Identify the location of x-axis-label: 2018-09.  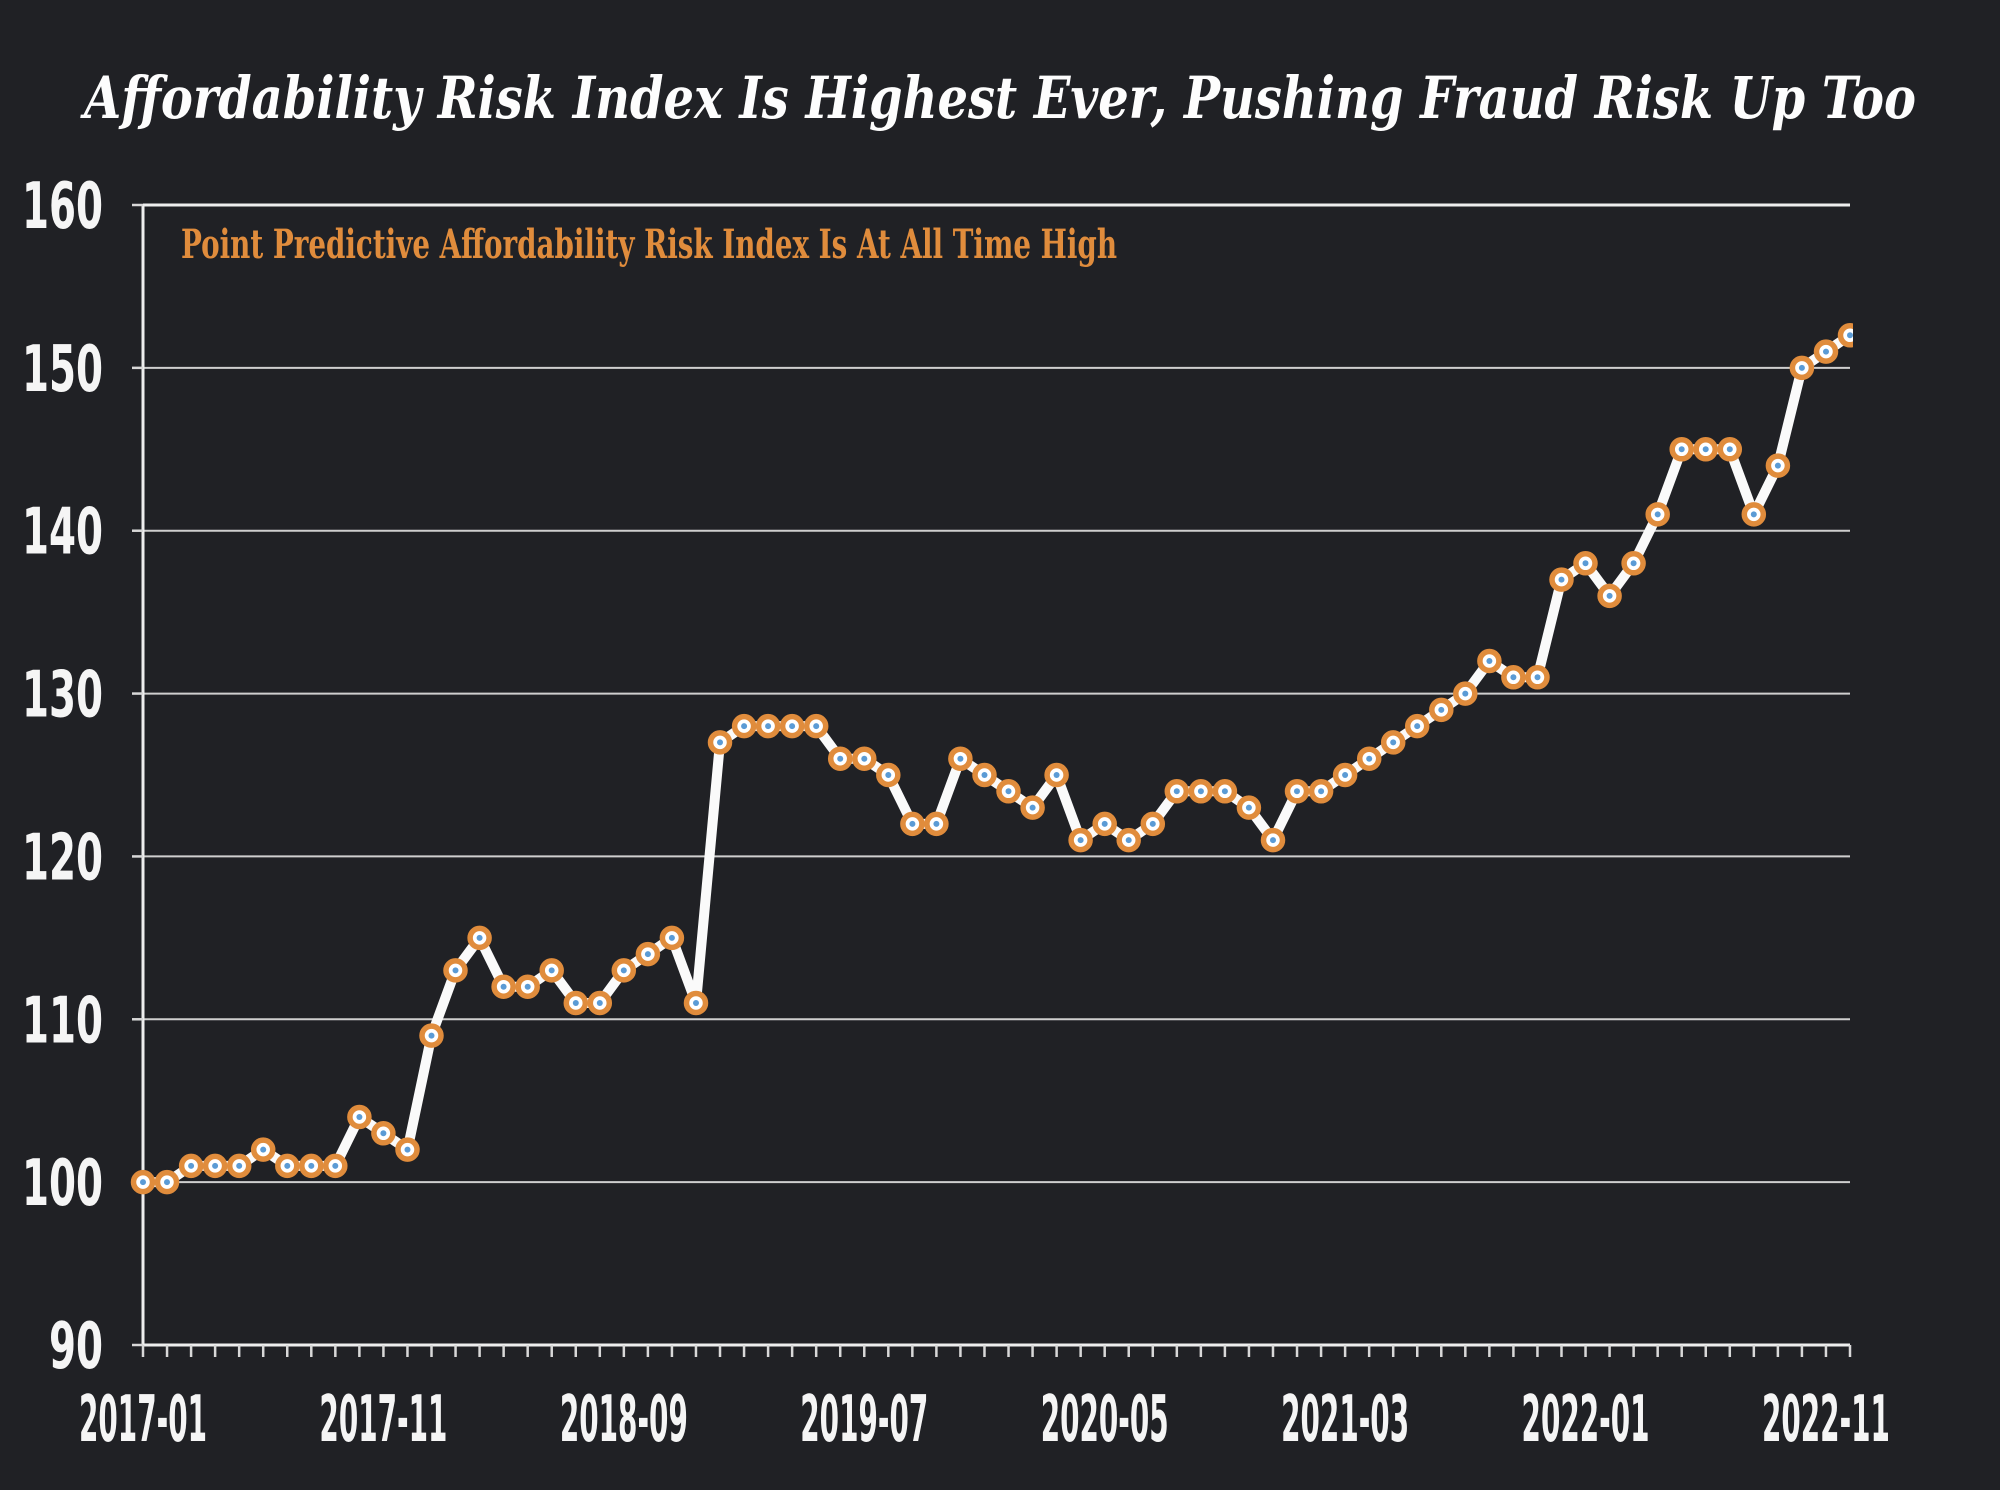
(624, 1420).